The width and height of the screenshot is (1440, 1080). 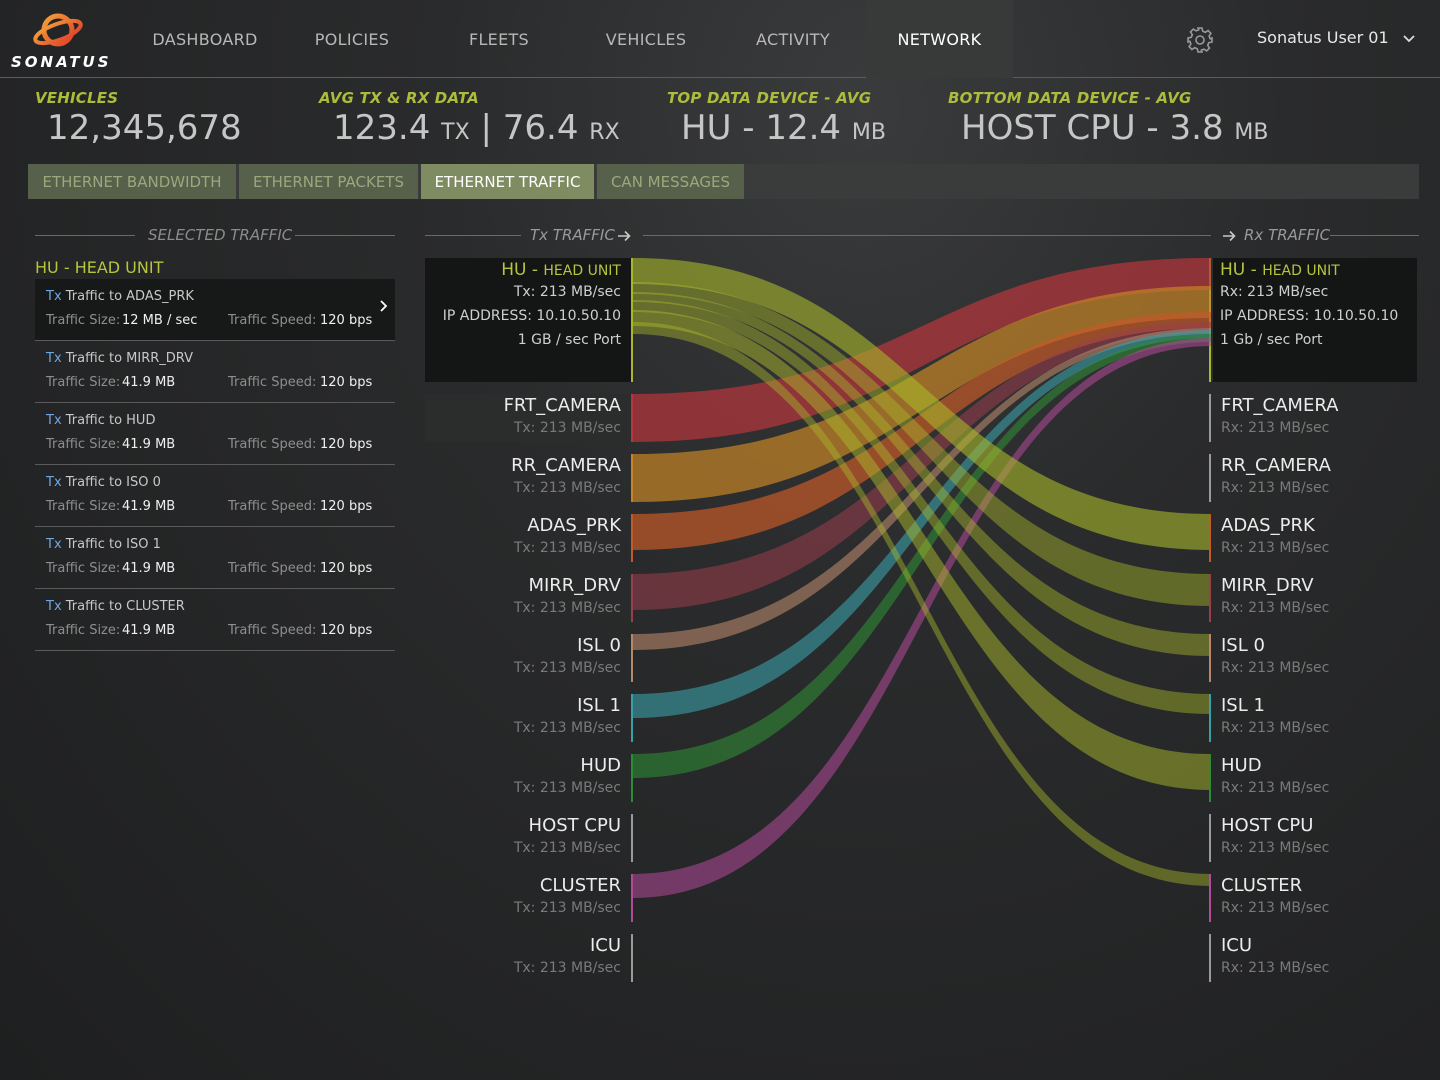 What do you see at coordinates (566, 465) in the screenshot?
I see `node-tx-name-rr-camera: RR_CAMERA` at bounding box center [566, 465].